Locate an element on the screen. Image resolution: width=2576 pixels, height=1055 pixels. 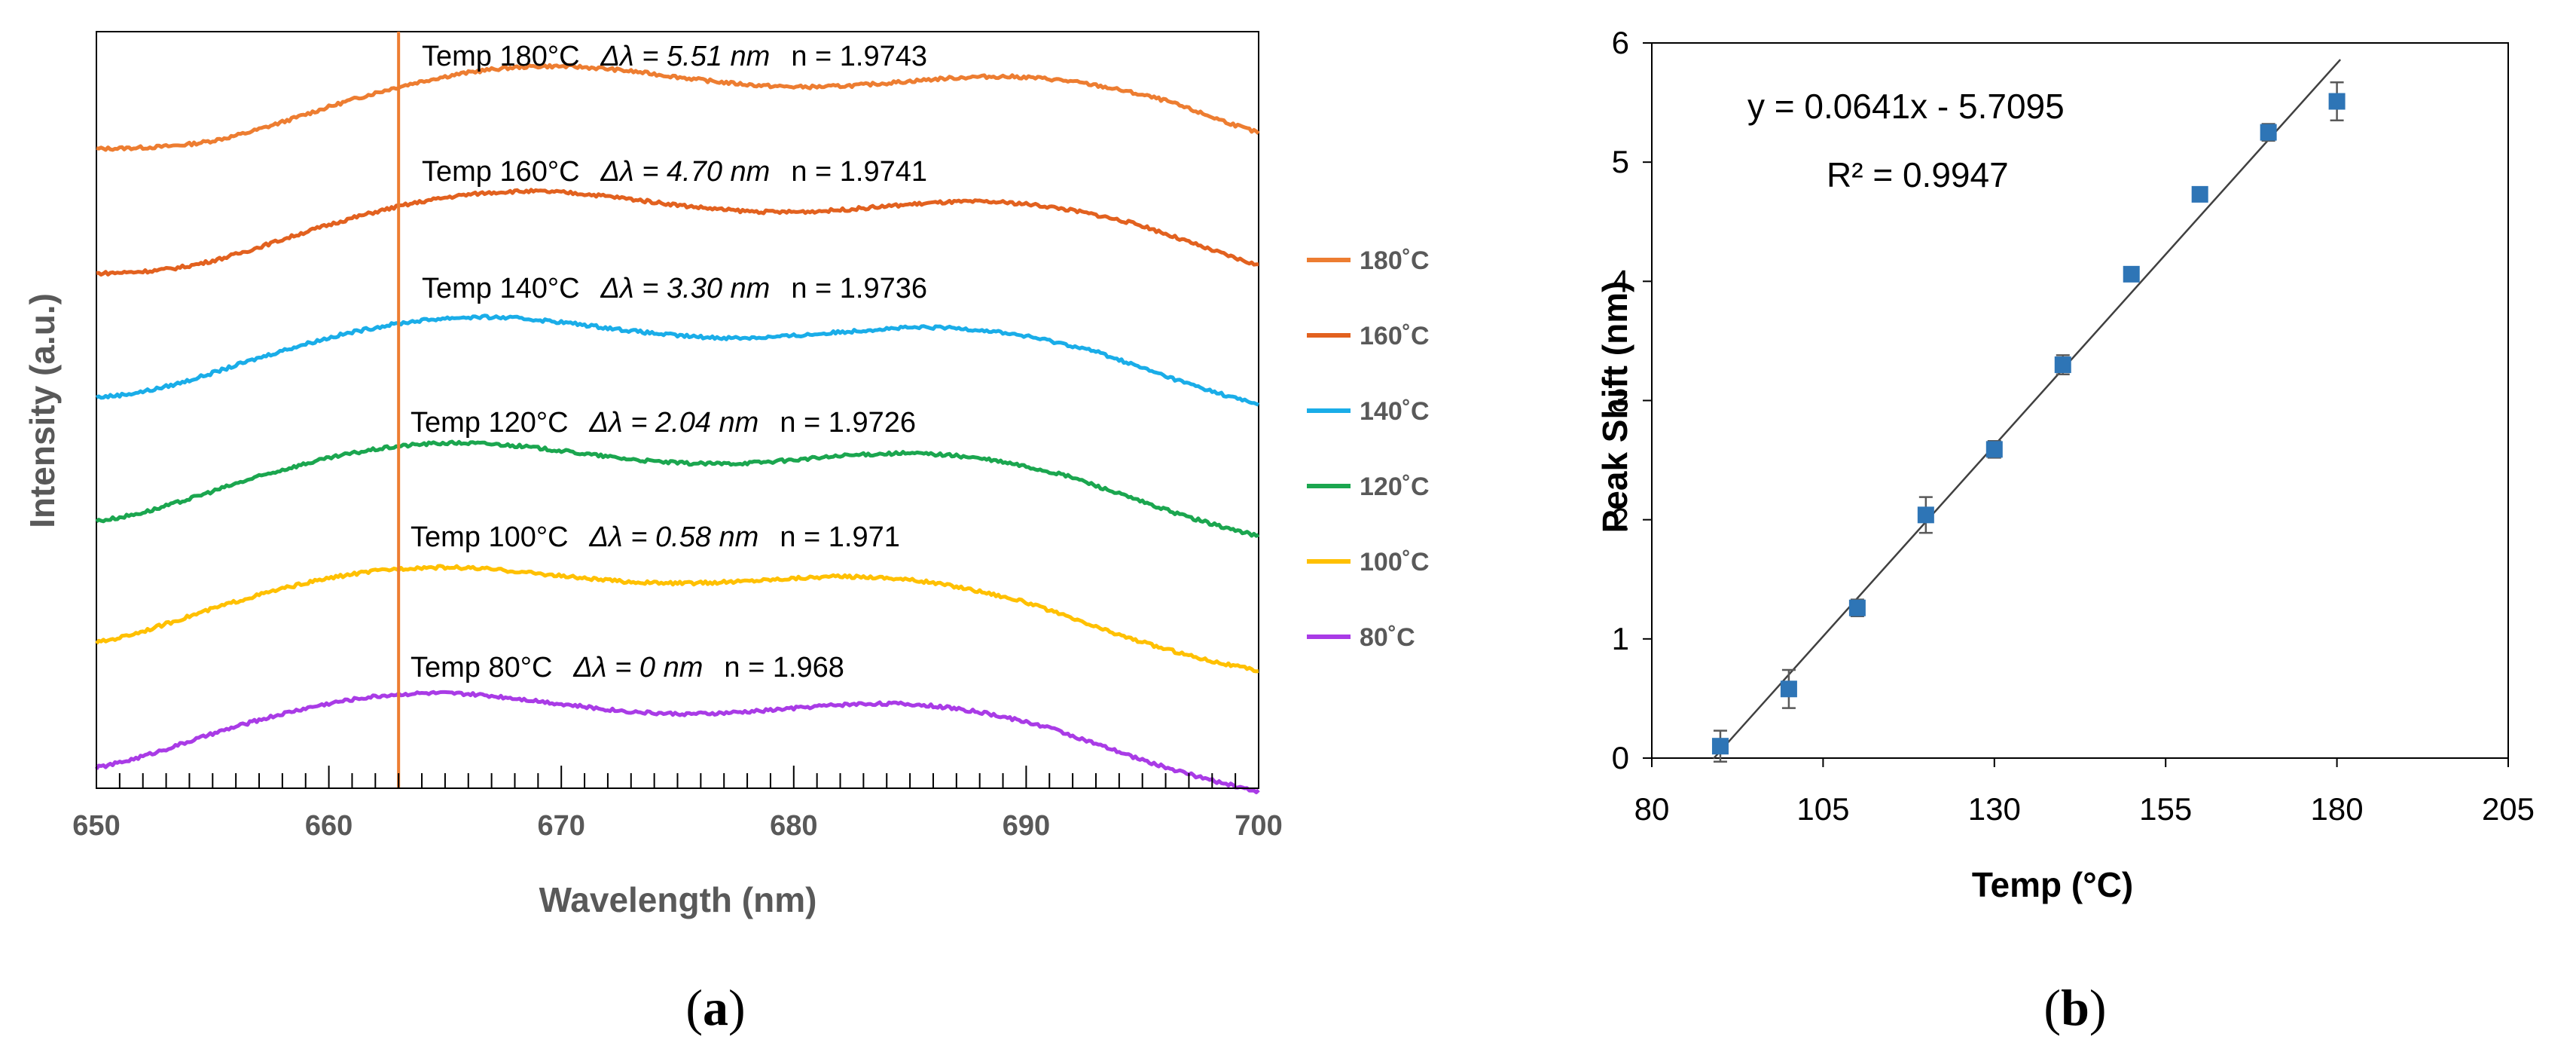
y-tick-label-b: 4 is located at coordinates (1621, 280).